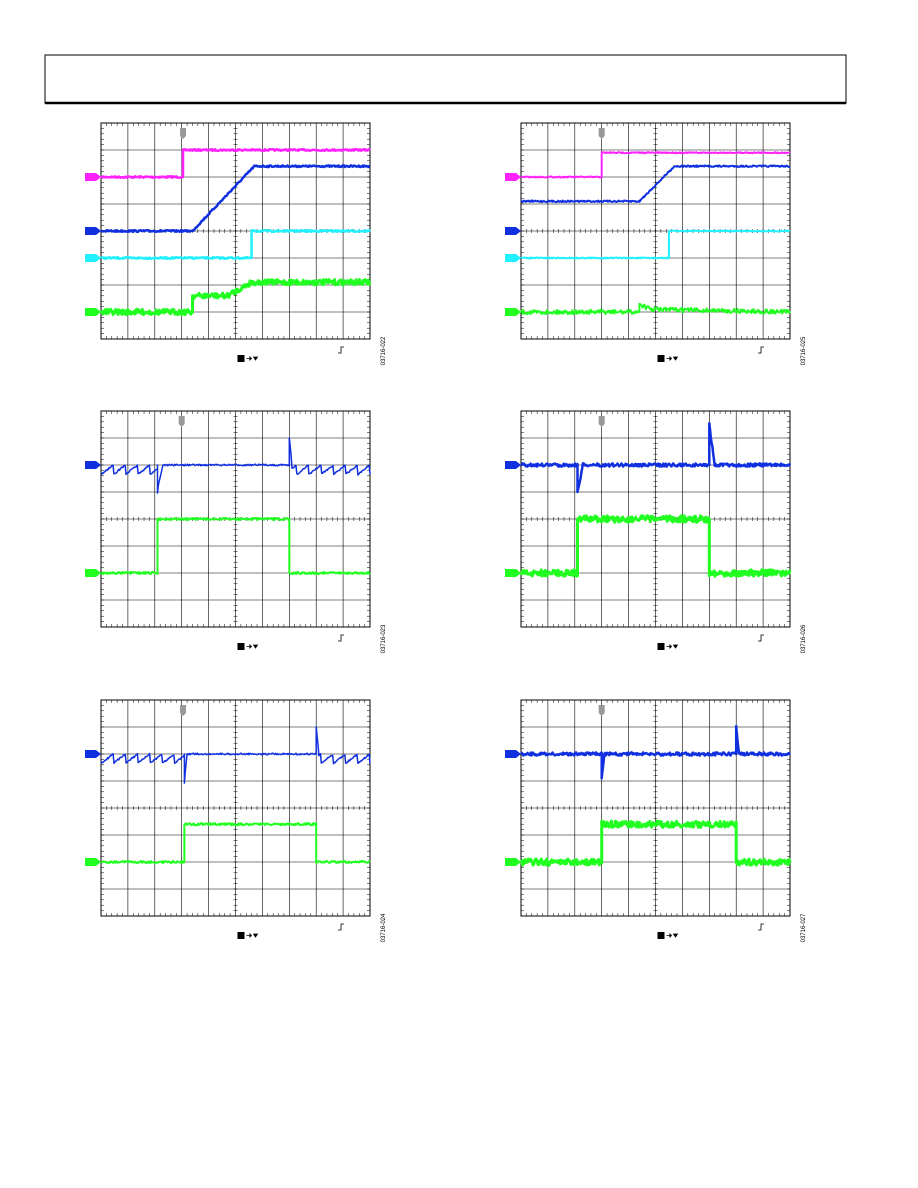 The width and height of the screenshot is (918, 1188). What do you see at coordinates (445, 79) in the screenshot?
I see `header-box` at bounding box center [445, 79].